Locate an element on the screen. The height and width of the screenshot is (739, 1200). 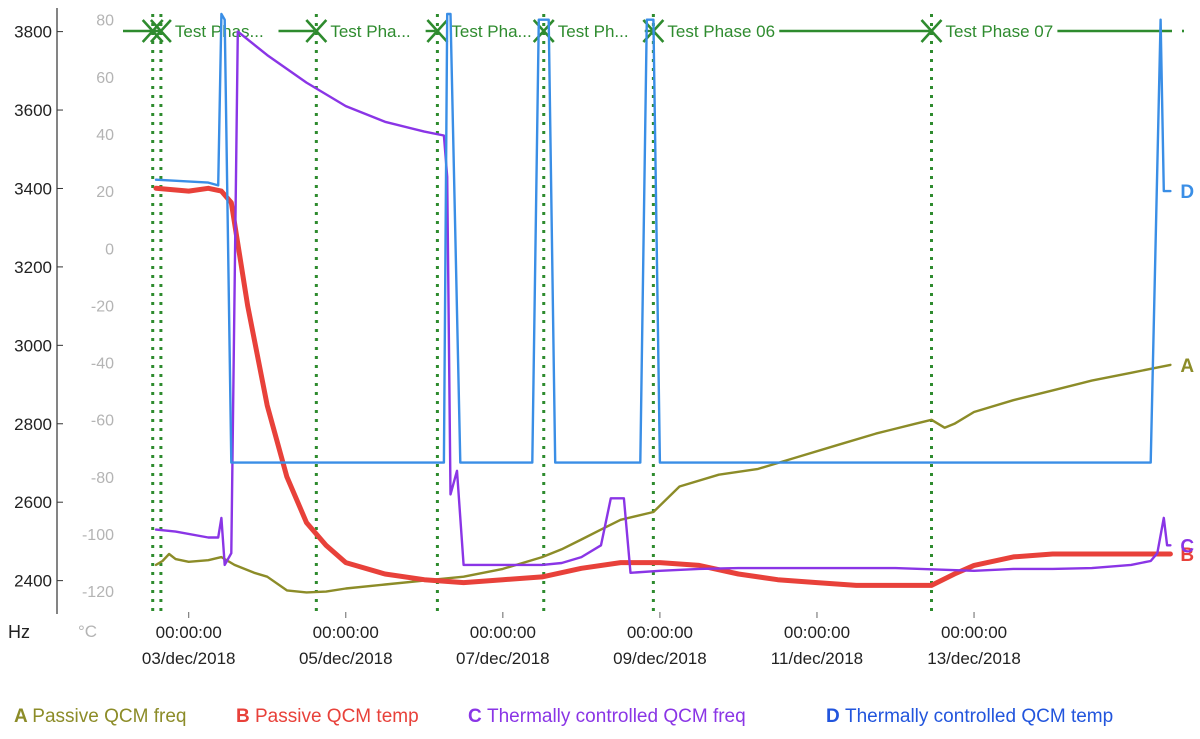
celsius-tick-label: 40 is located at coordinates (105, 135).